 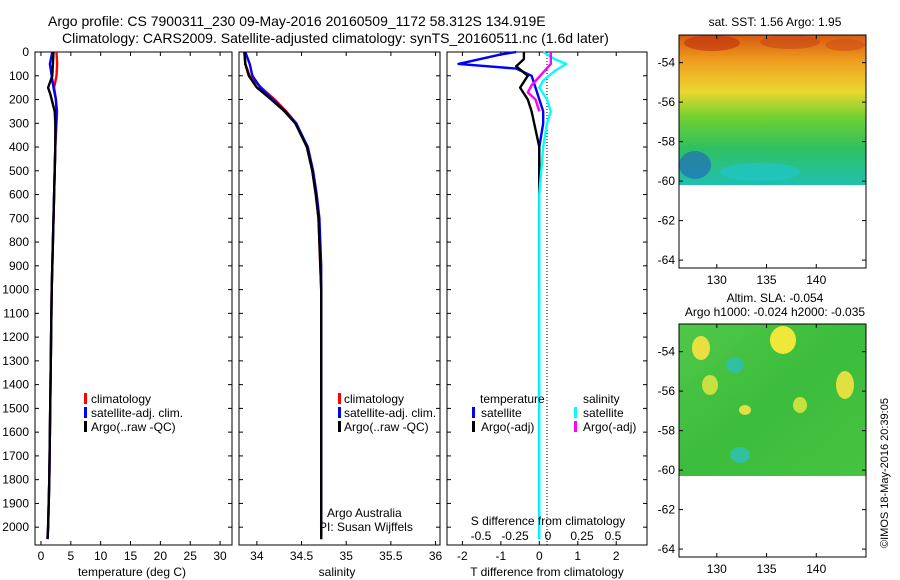 I want to click on s-tick: 0.25, so click(x=582, y=536).